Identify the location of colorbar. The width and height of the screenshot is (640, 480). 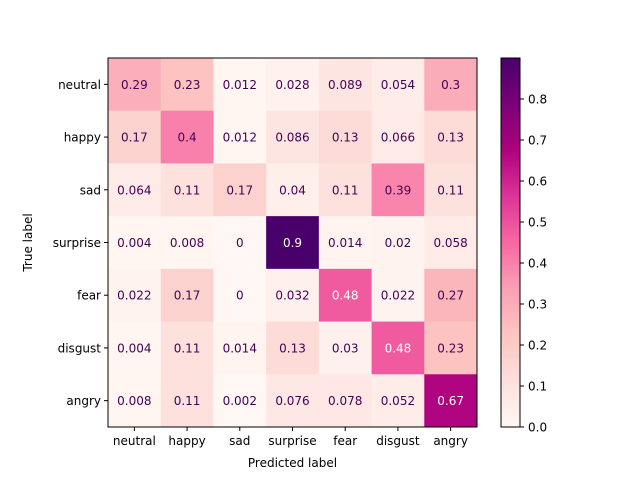
(510, 242).